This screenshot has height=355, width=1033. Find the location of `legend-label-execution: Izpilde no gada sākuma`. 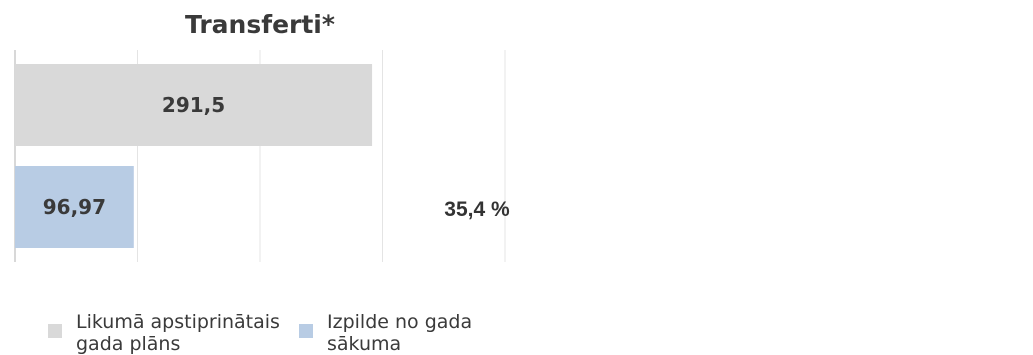

legend-label-execution: Izpilde no gada sākuma is located at coordinates (400, 333).